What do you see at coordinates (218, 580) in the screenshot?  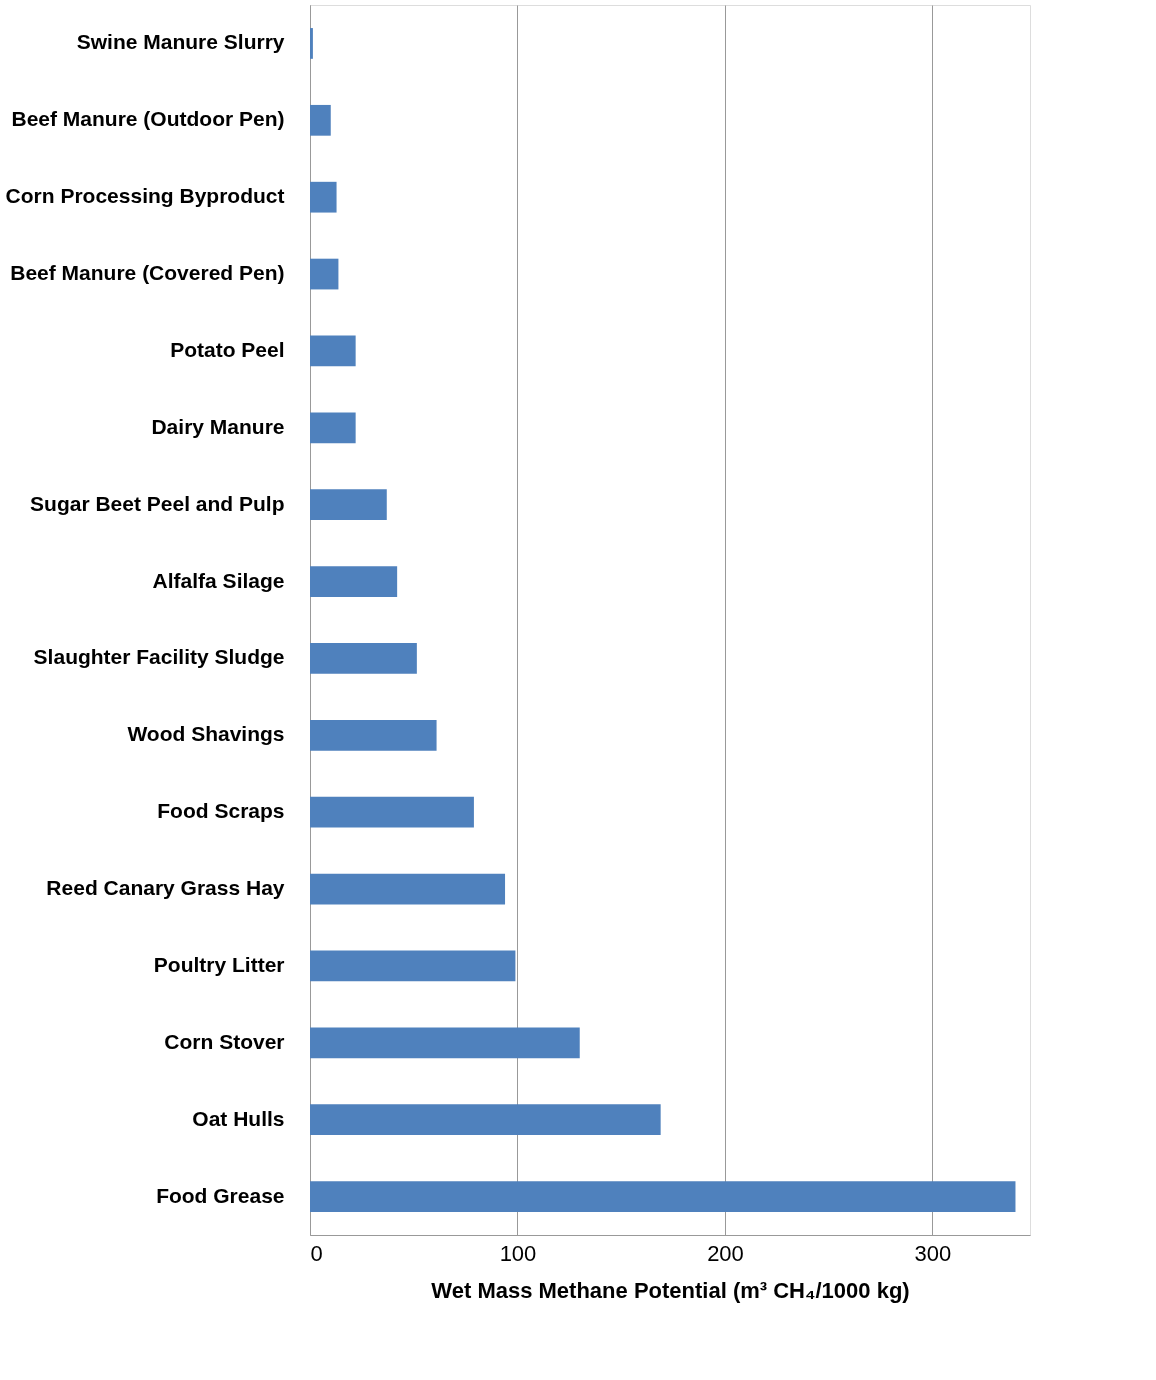 I see `y-tick-label: Alfalfa Silage` at bounding box center [218, 580].